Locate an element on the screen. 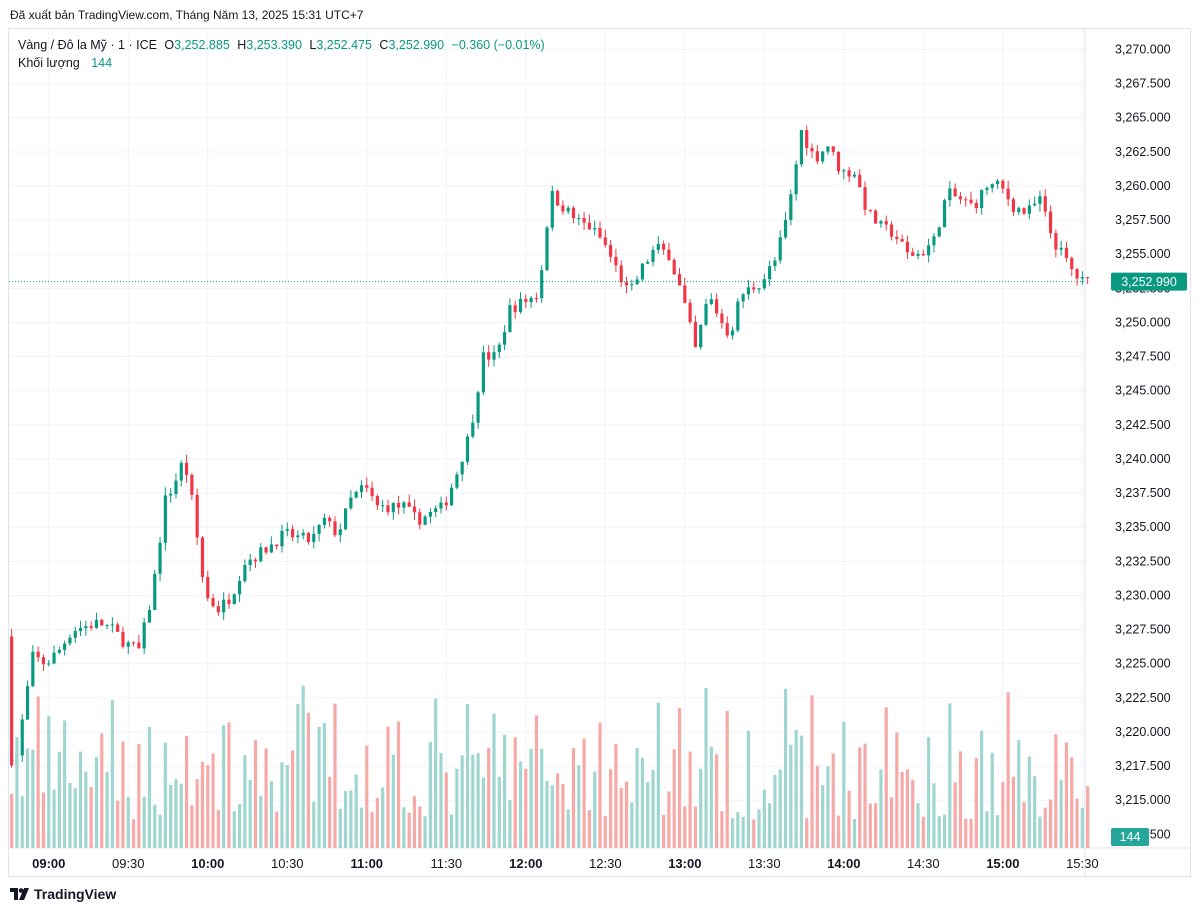 Image resolution: width=1200 pixels, height=913 pixels. y-tick-label: 3,260.000 is located at coordinates (1143, 186).